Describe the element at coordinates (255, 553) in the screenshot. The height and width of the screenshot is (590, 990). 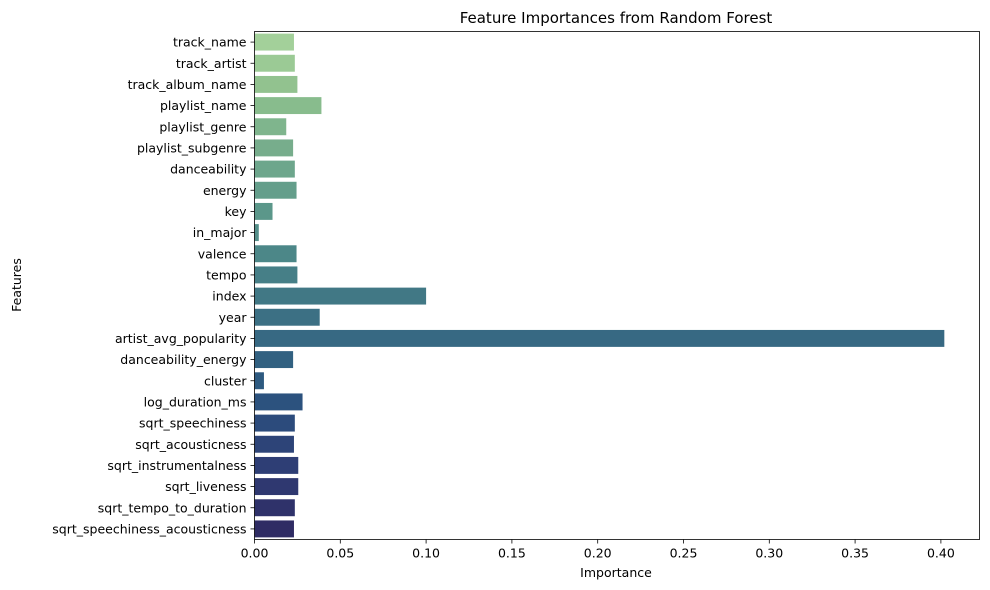
I see `x-tick-label: 0.00` at that location.